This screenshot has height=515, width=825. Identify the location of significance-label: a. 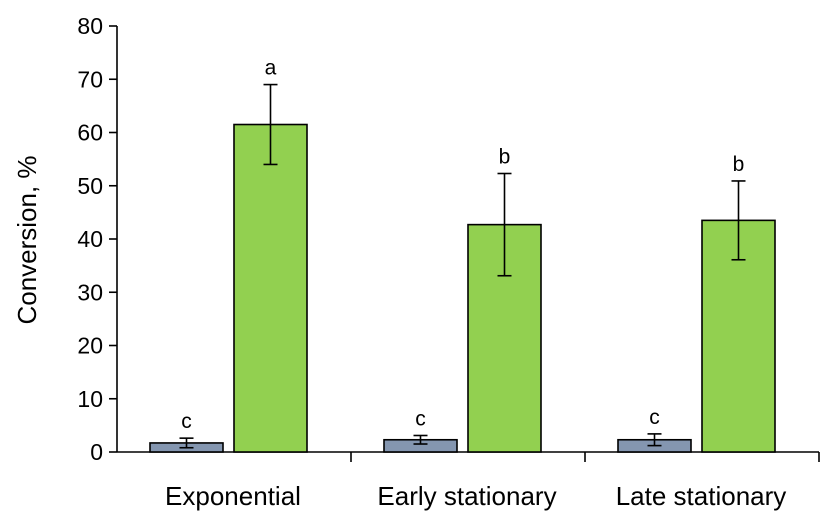
(271, 68).